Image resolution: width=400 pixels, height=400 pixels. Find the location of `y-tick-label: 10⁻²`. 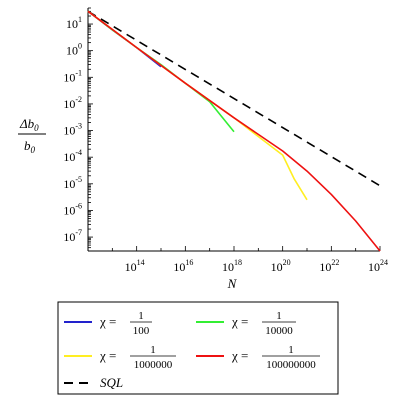

y-tick-label: 10⁻² is located at coordinates (72, 103).